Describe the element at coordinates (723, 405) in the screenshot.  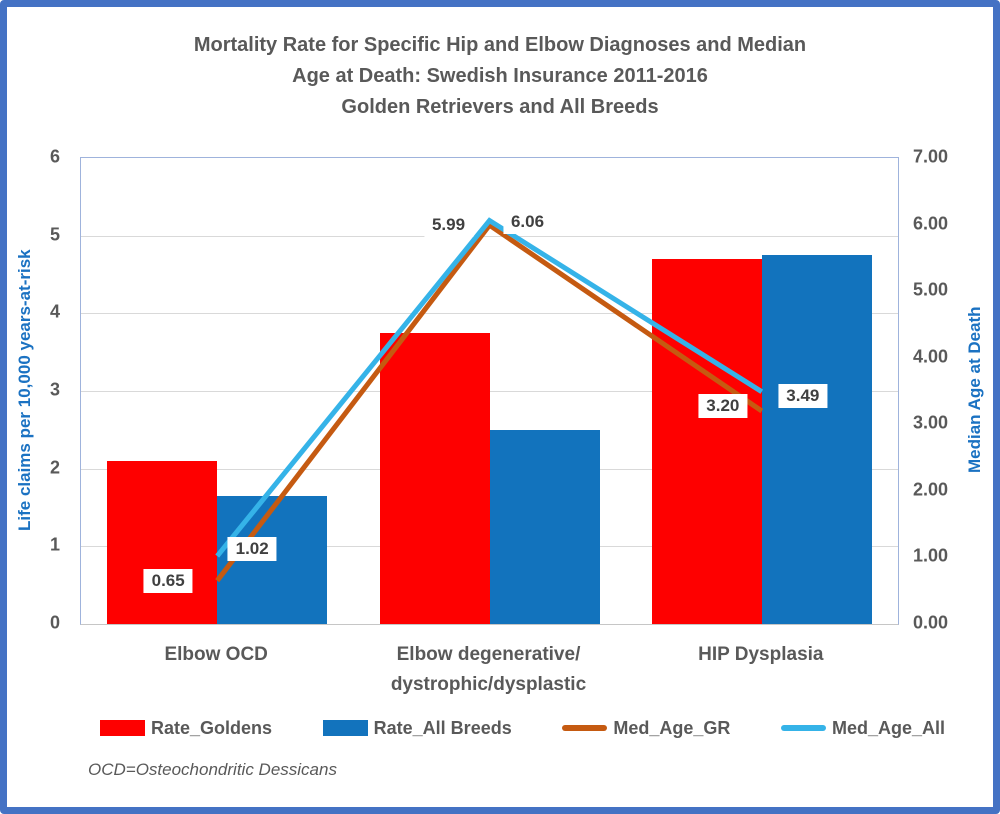
I see `data-label-med-age-gr-3: 3.20` at that location.